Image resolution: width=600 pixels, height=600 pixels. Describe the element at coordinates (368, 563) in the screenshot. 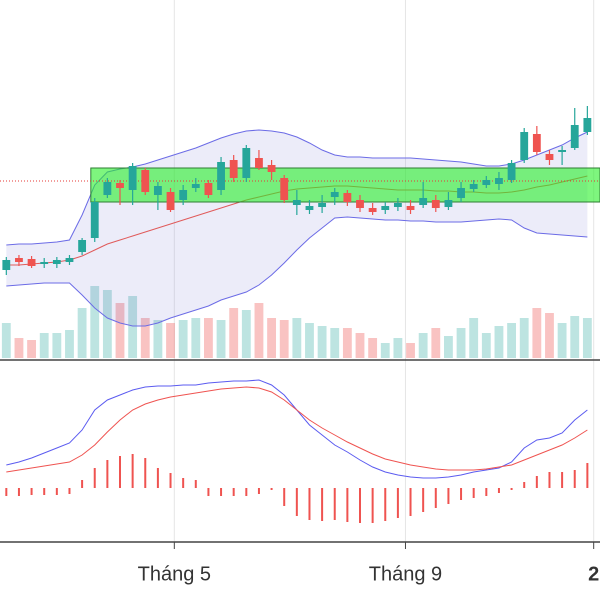

I see `x-axis: Tháng 5 Tháng 9 2` at that location.